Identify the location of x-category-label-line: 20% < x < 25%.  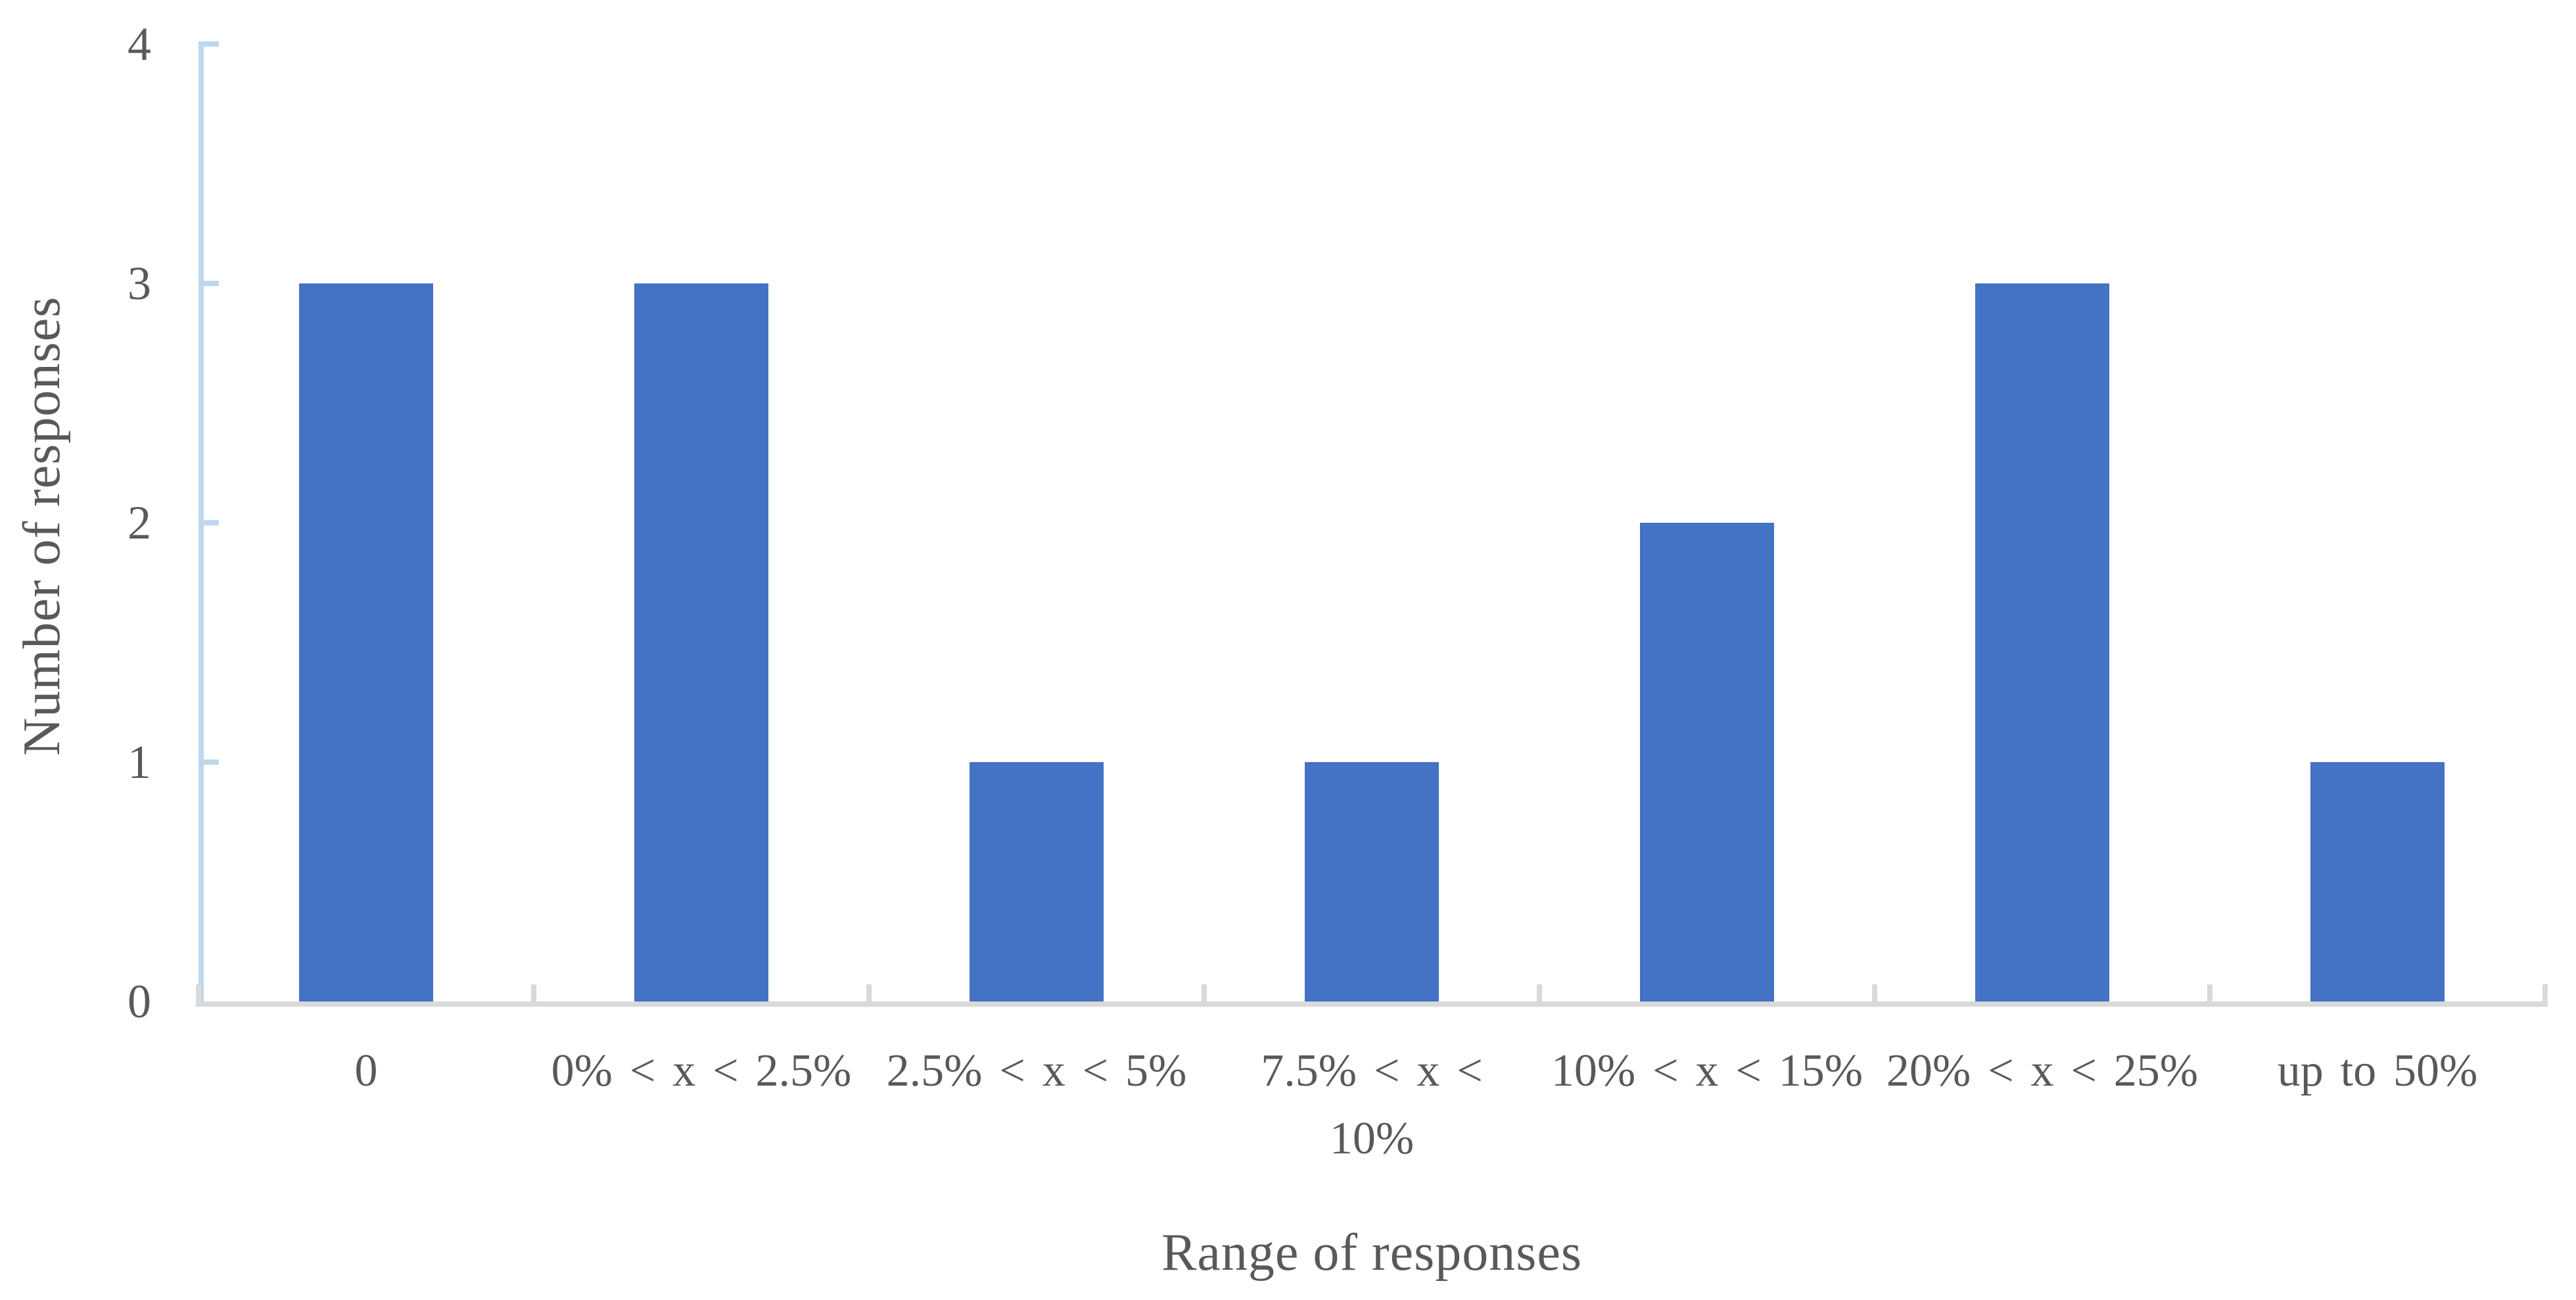
(2042, 1071).